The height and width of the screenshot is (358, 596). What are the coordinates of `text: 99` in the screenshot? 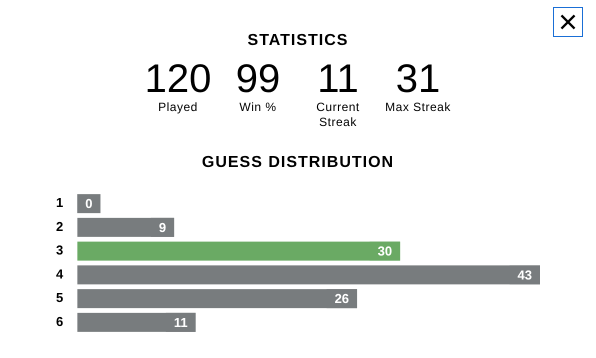 It's located at (258, 79).